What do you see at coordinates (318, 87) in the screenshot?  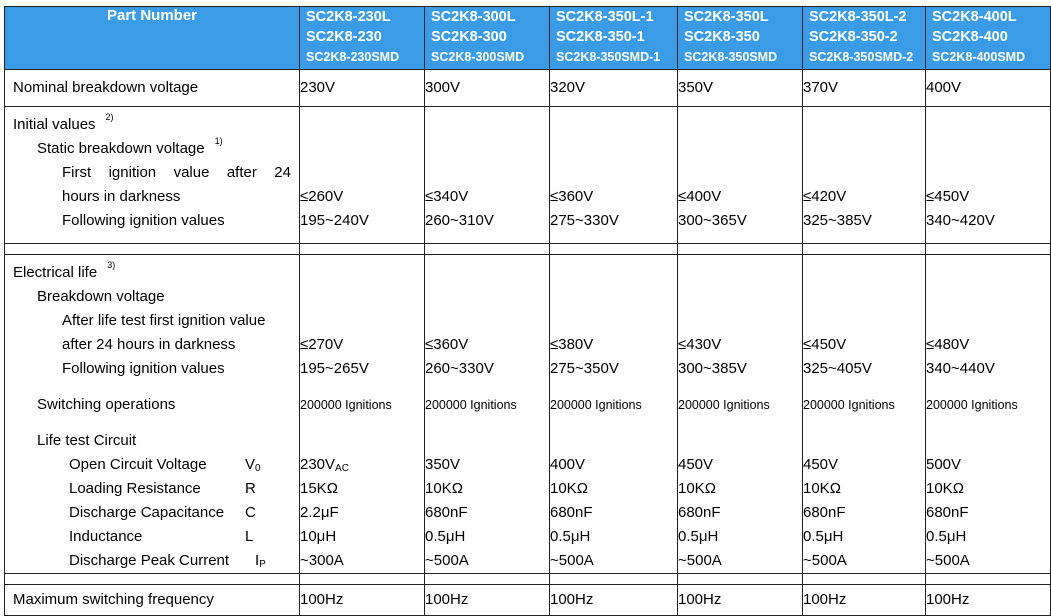 I see `nominal-value: 230V` at bounding box center [318, 87].